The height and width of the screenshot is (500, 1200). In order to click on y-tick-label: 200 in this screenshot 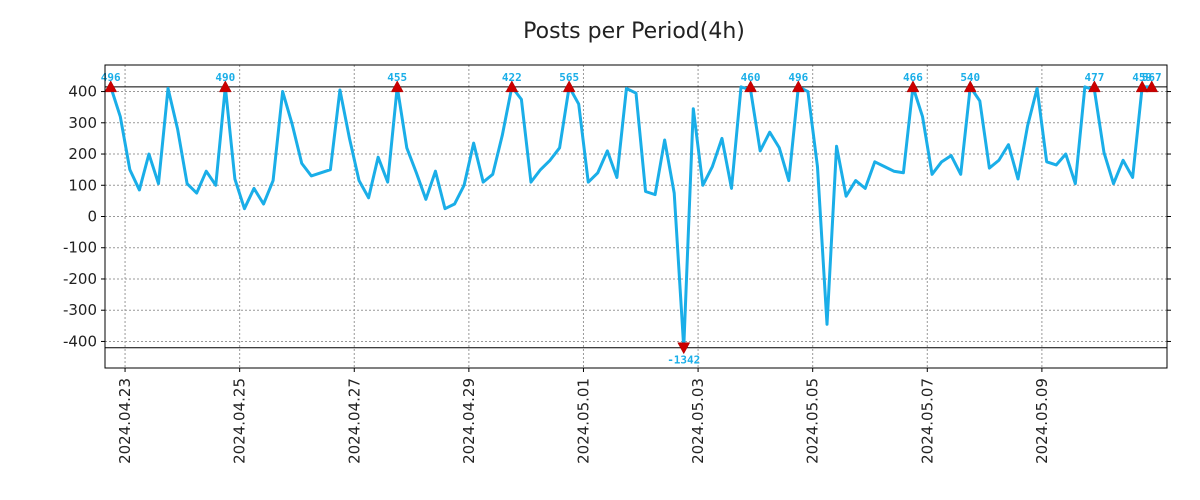, I will do `click(82, 154)`.